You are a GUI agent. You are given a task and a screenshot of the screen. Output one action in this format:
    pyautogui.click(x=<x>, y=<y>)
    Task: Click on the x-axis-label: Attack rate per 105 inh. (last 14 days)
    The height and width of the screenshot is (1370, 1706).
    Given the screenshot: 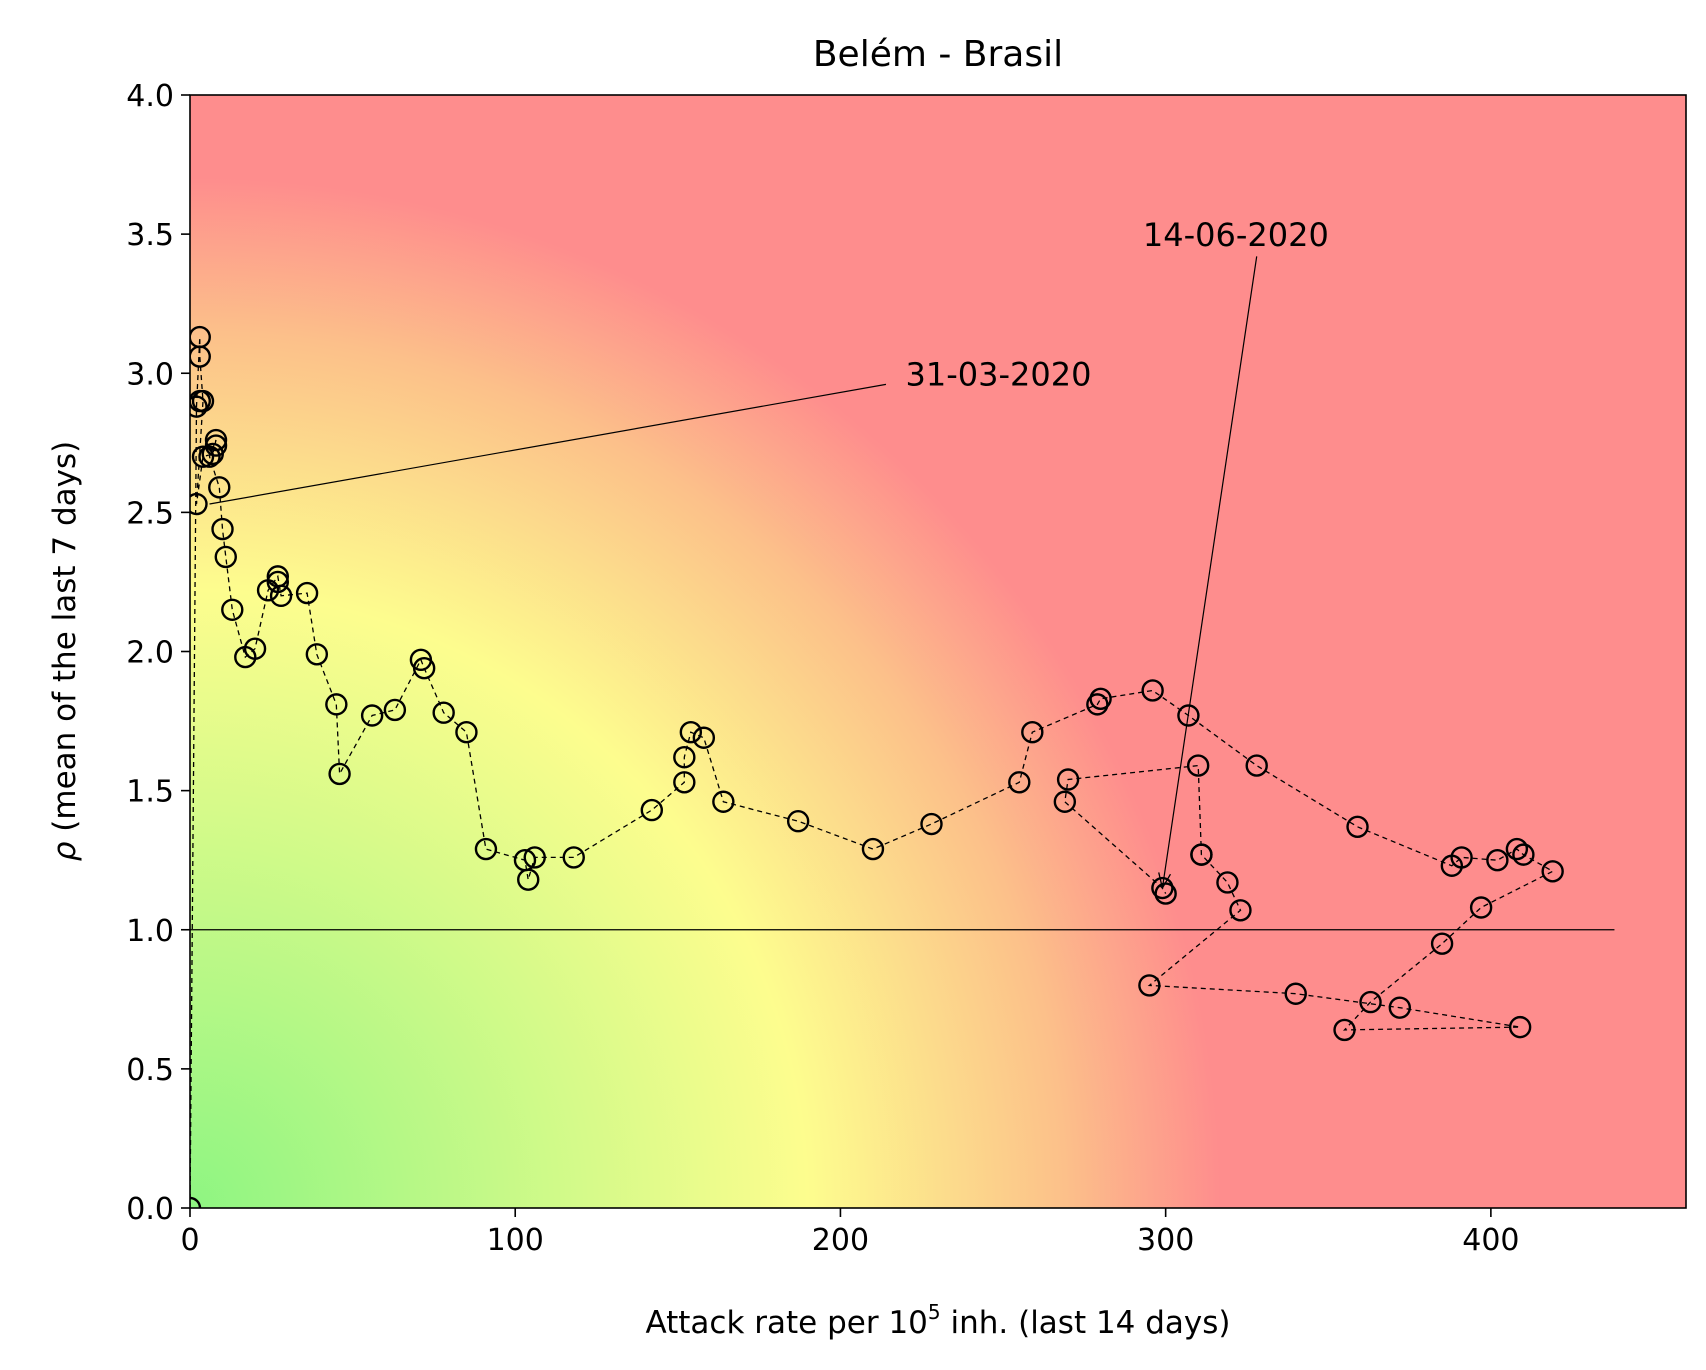 What is the action you would take?
    pyautogui.click(x=937, y=1320)
    